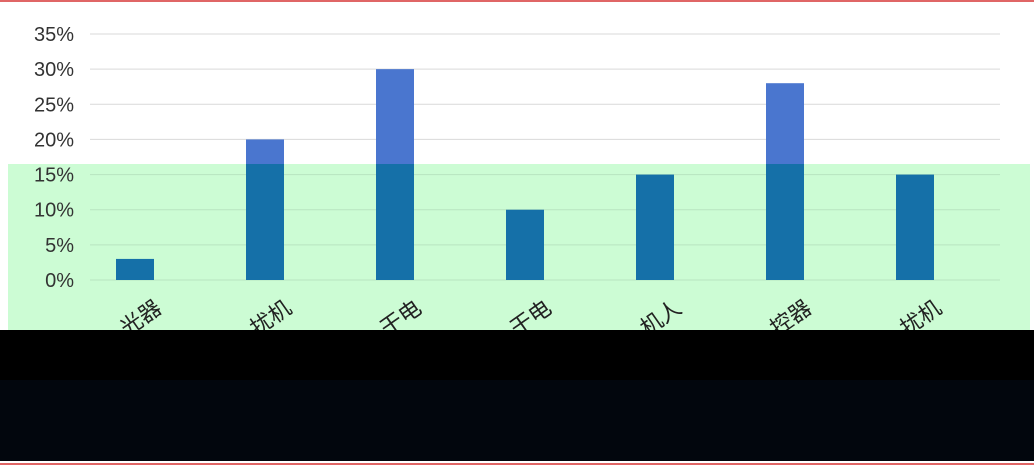  What do you see at coordinates (59, 246) in the screenshot?
I see `y-tick-label: 5%` at bounding box center [59, 246].